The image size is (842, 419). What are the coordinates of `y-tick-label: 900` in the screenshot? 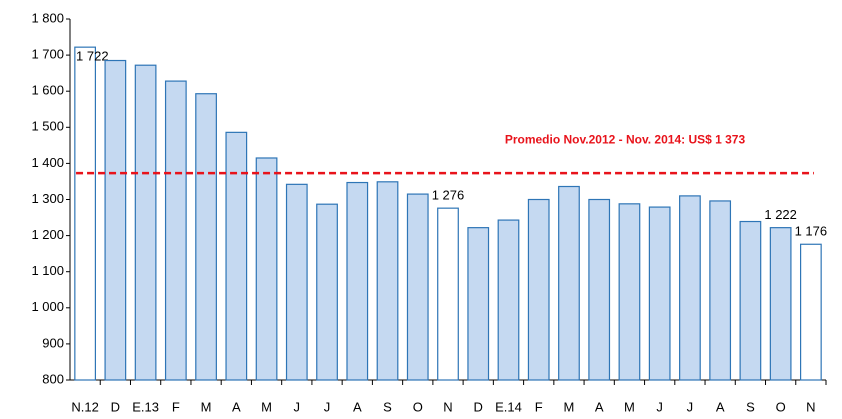 It's located at (53, 342).